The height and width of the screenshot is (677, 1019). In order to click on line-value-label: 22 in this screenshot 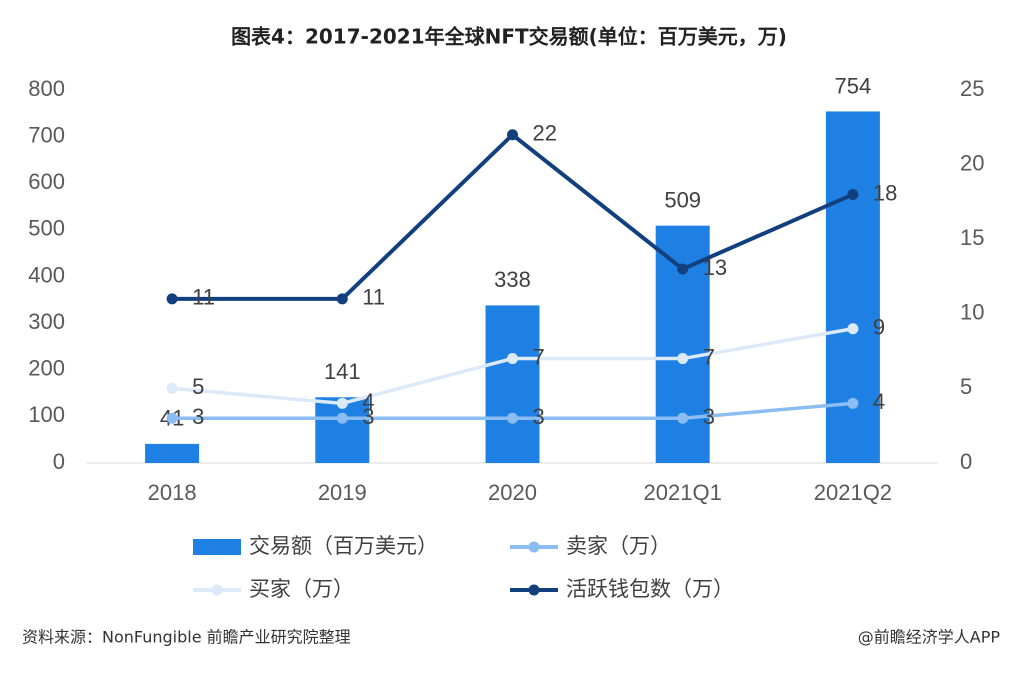, I will do `click(545, 133)`.